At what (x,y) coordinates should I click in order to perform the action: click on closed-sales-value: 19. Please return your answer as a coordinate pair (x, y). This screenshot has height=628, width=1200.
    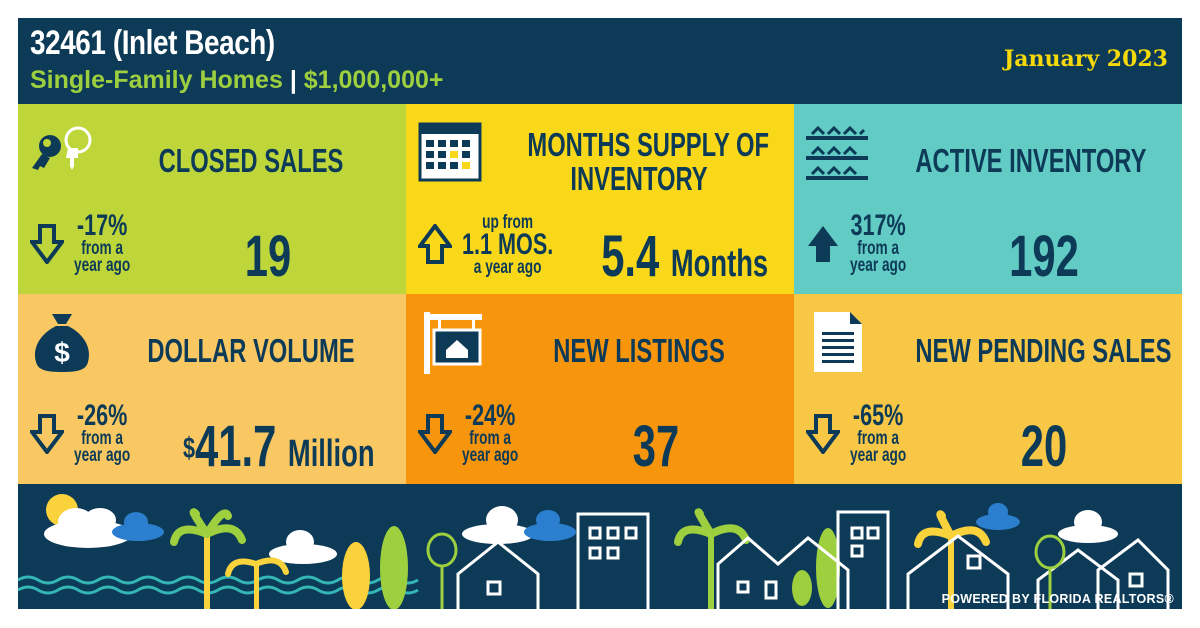
    Looking at the image, I should click on (268, 257).